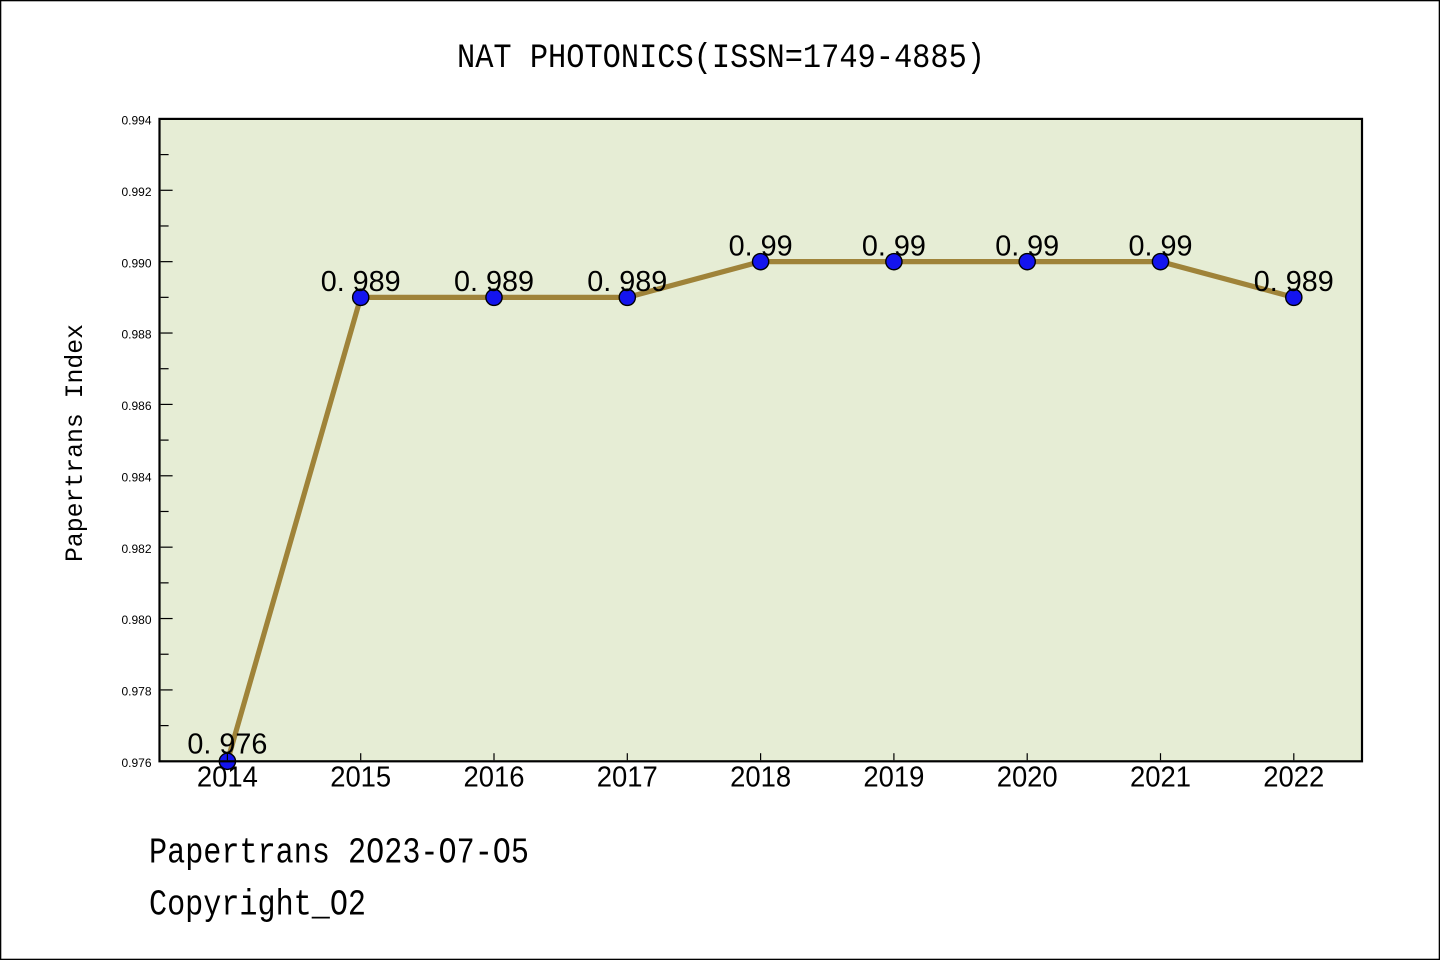 The width and height of the screenshot is (1440, 960). Describe the element at coordinates (136, 121) in the screenshot. I see `svg-text: 0.994` at that location.